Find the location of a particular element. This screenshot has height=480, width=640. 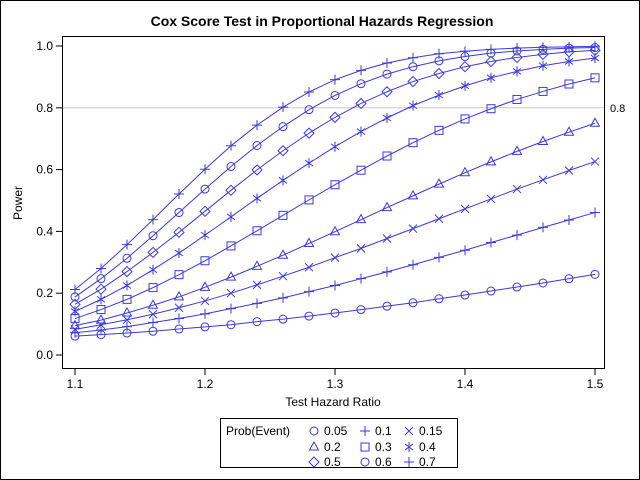

legend-diamond-icon is located at coordinates (314, 462).